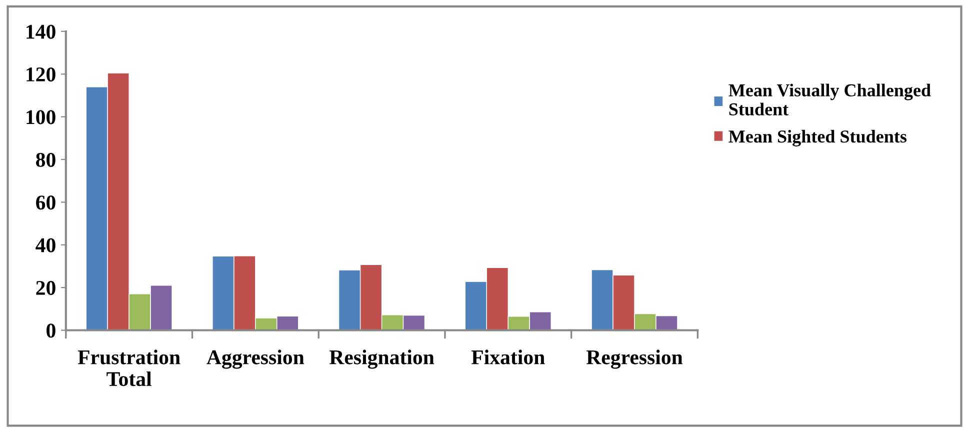  Describe the element at coordinates (508, 357) in the screenshot. I see `x-tick-label: Fixation` at that location.